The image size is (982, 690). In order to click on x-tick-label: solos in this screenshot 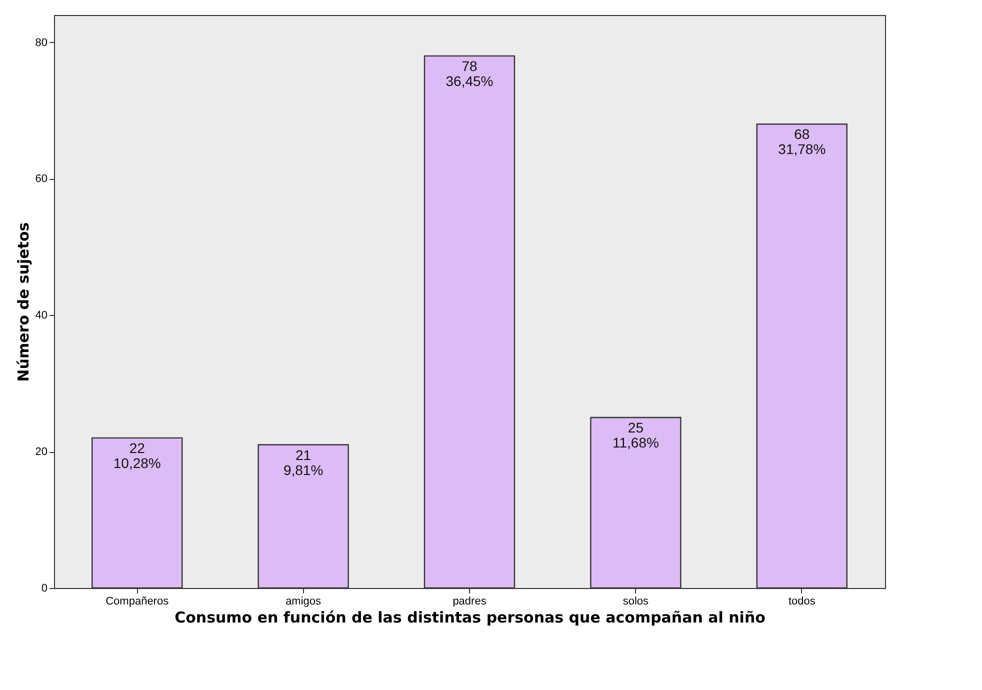, I will do `click(636, 602)`.